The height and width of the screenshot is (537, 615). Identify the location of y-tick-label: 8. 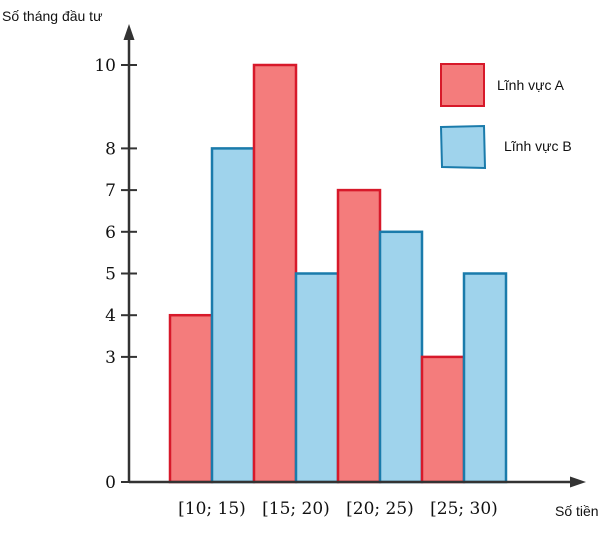
(110, 149).